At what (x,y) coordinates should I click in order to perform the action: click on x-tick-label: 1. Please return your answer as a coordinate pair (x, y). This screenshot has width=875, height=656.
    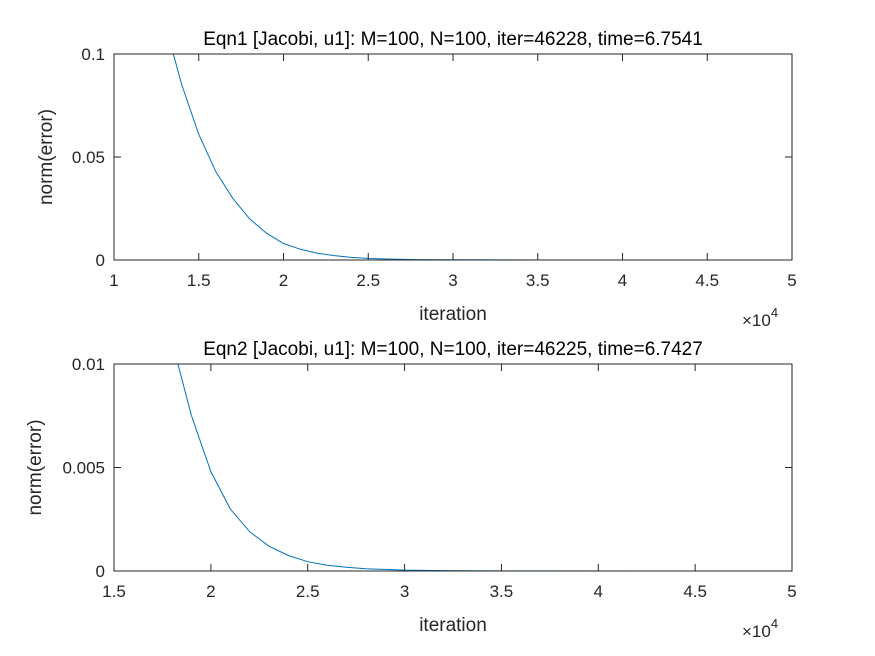
    Looking at the image, I should click on (113, 280).